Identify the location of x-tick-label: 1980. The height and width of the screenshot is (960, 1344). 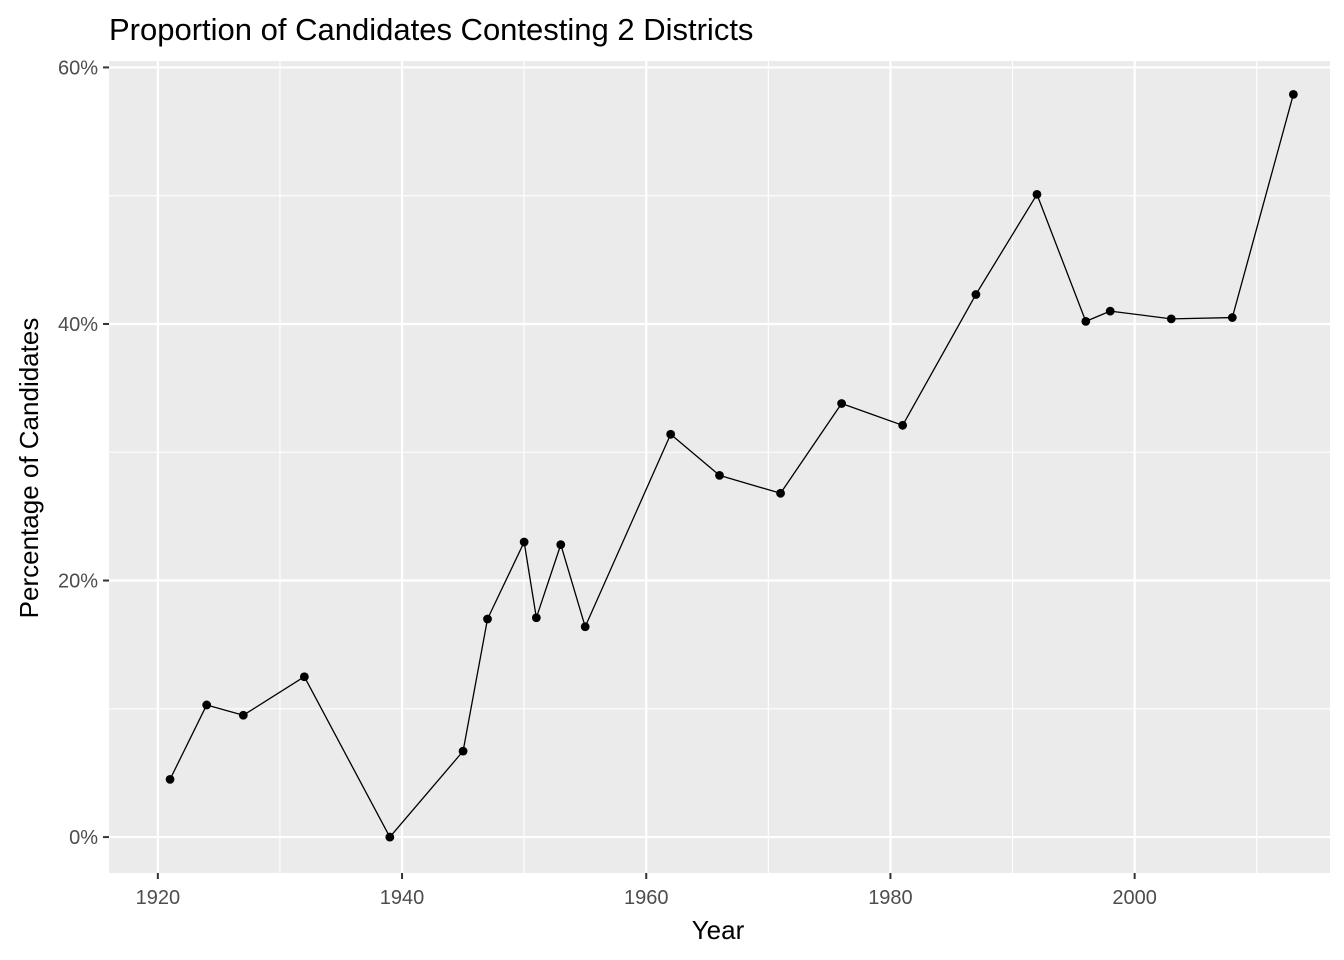
(890, 898).